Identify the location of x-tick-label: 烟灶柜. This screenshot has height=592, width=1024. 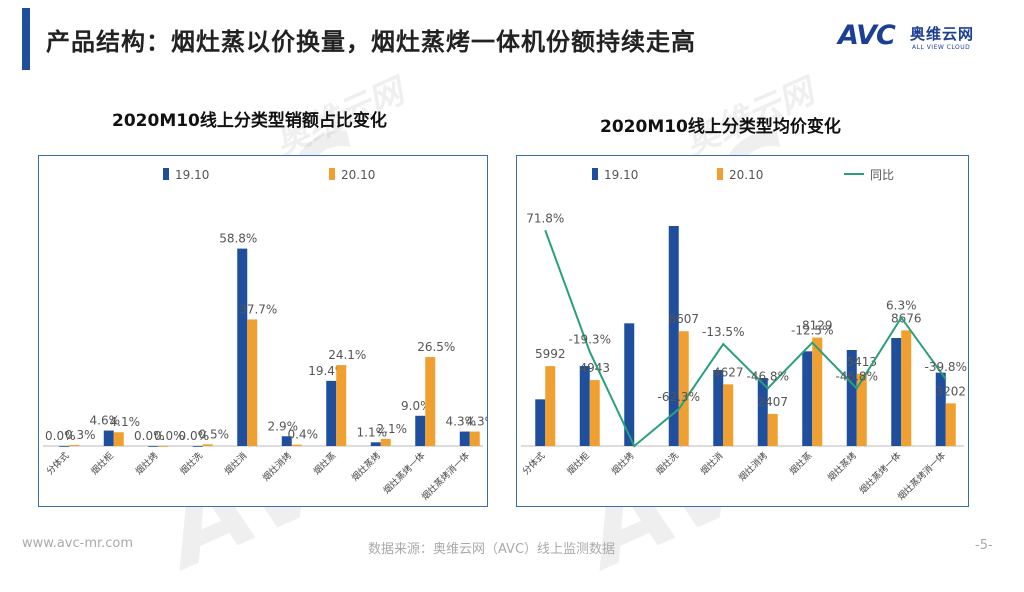
(578, 464).